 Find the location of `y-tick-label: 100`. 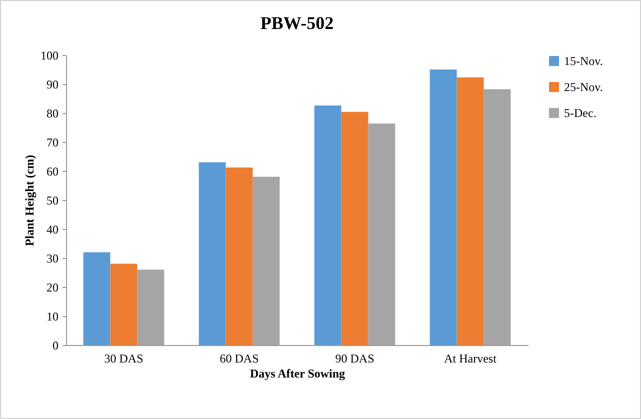

y-tick-label: 100 is located at coordinates (49, 55).